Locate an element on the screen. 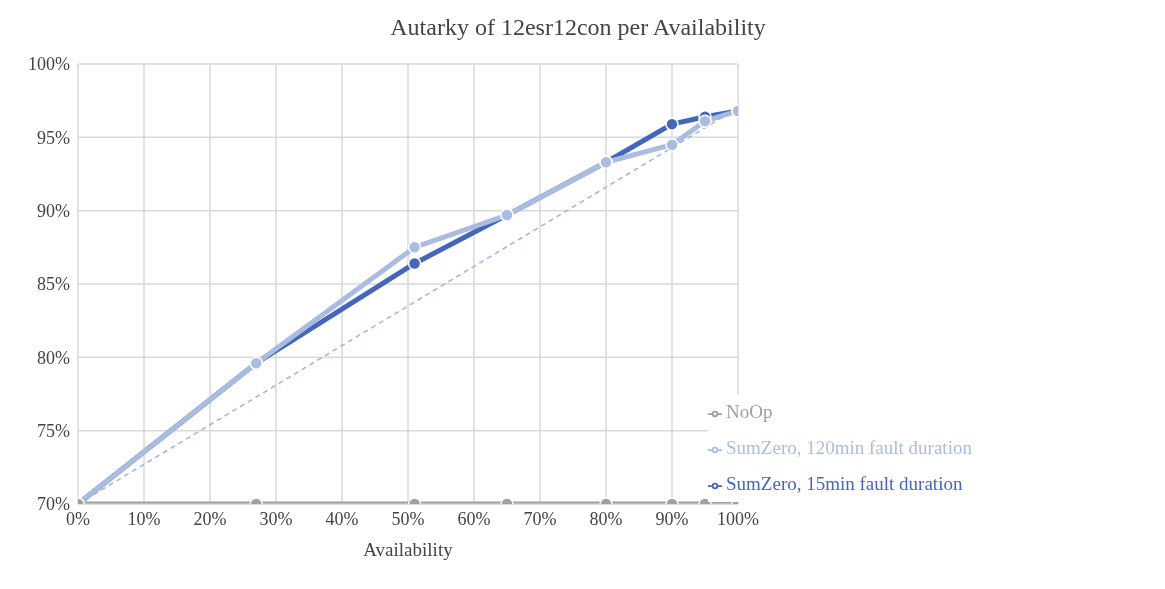 Image resolution: width=1165 pixels, height=589 pixels. x-tick-label: 100% is located at coordinates (738, 518).